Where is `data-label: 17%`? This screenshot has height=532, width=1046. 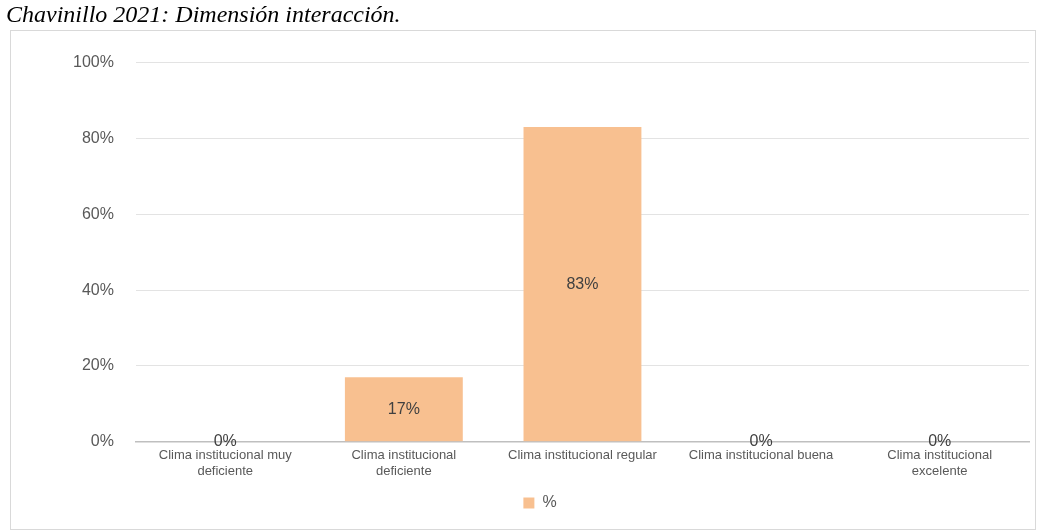
data-label: 17% is located at coordinates (403, 408).